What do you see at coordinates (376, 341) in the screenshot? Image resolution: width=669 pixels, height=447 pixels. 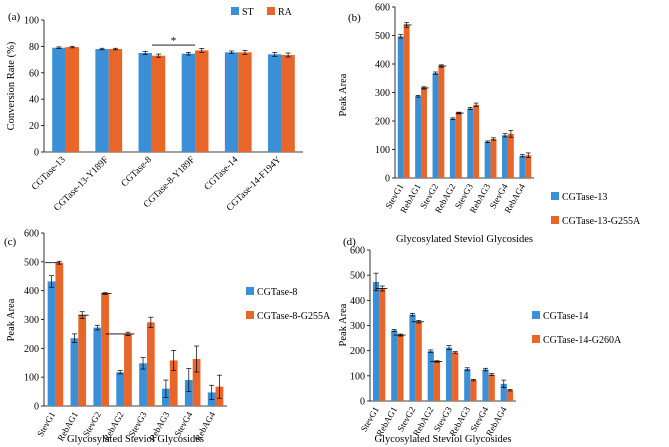 I see `bar-cgtase-14-stevg1` at bounding box center [376, 341].